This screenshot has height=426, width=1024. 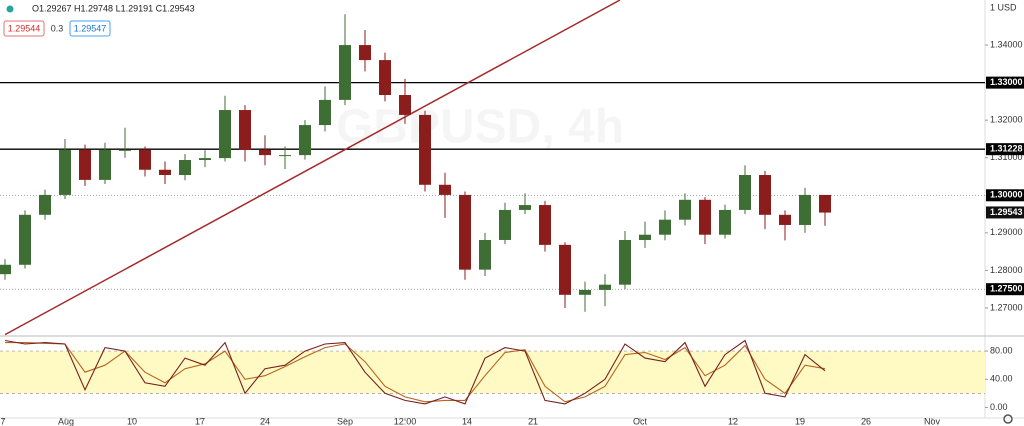 What do you see at coordinates (66, 421) in the screenshot?
I see `x-tick-label: Aug` at bounding box center [66, 421].